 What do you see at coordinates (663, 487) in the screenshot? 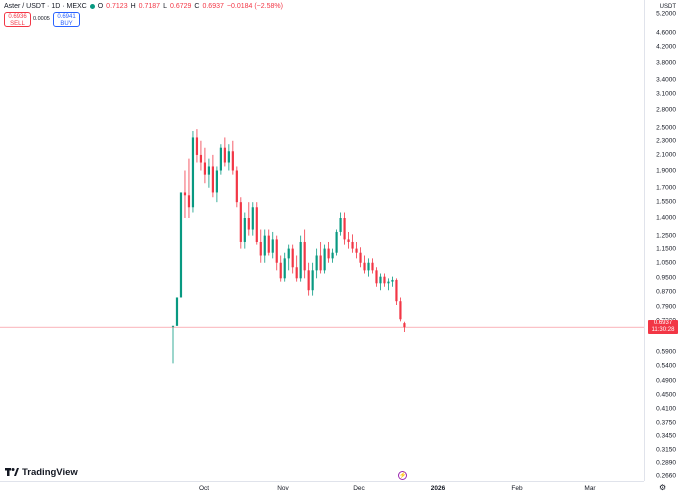
I see `gear-icon: ⚙` at bounding box center [663, 487].